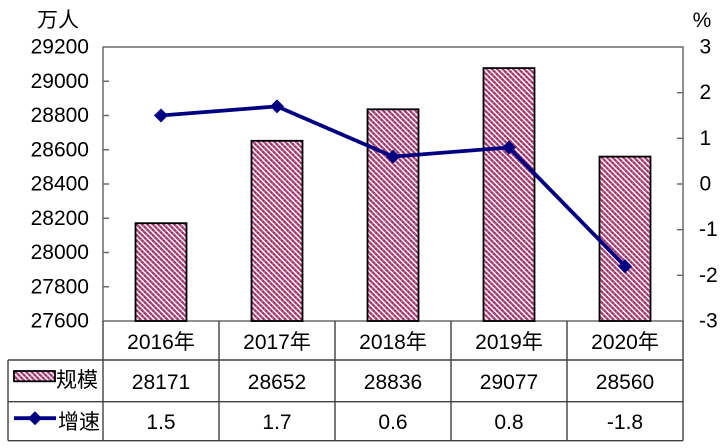  I want to click on svg-text: 1.5, so click(160, 422).